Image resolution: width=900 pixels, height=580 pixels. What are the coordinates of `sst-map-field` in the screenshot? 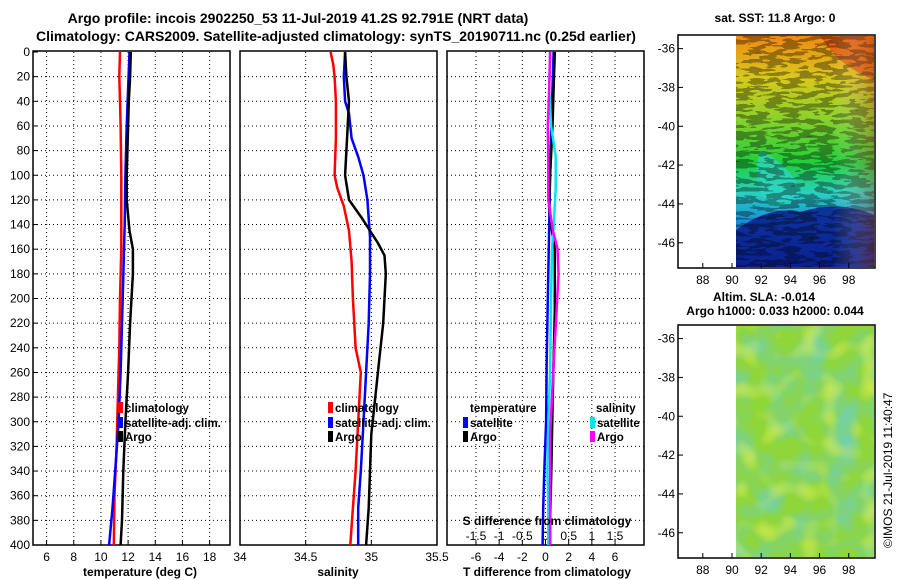 It's located at (805, 151).